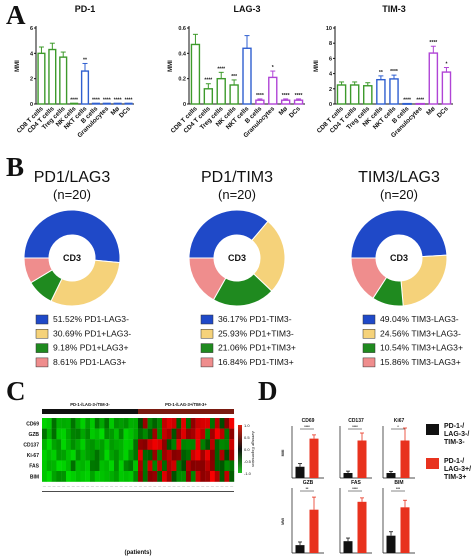  I want to click on legend-entry: 10.54% TIM3+LAG3+, so click(421, 348).